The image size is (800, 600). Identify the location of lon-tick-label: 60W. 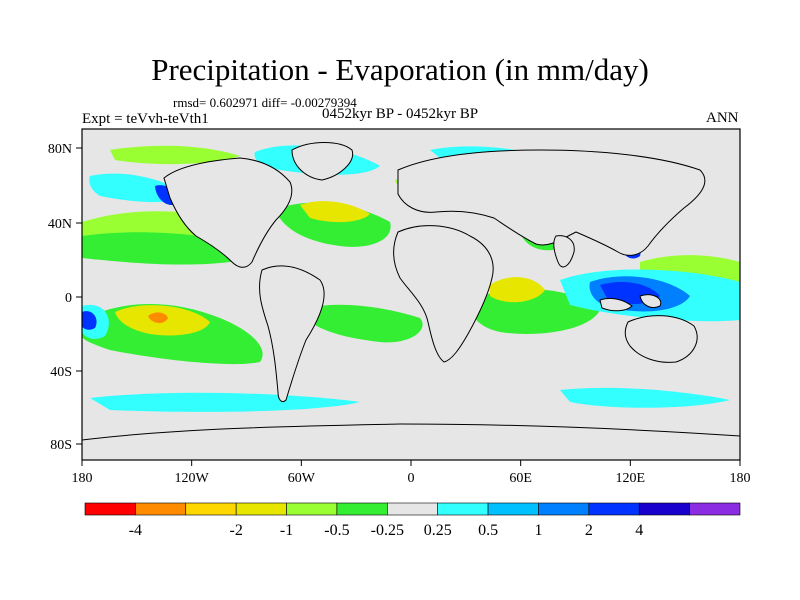
(302, 478).